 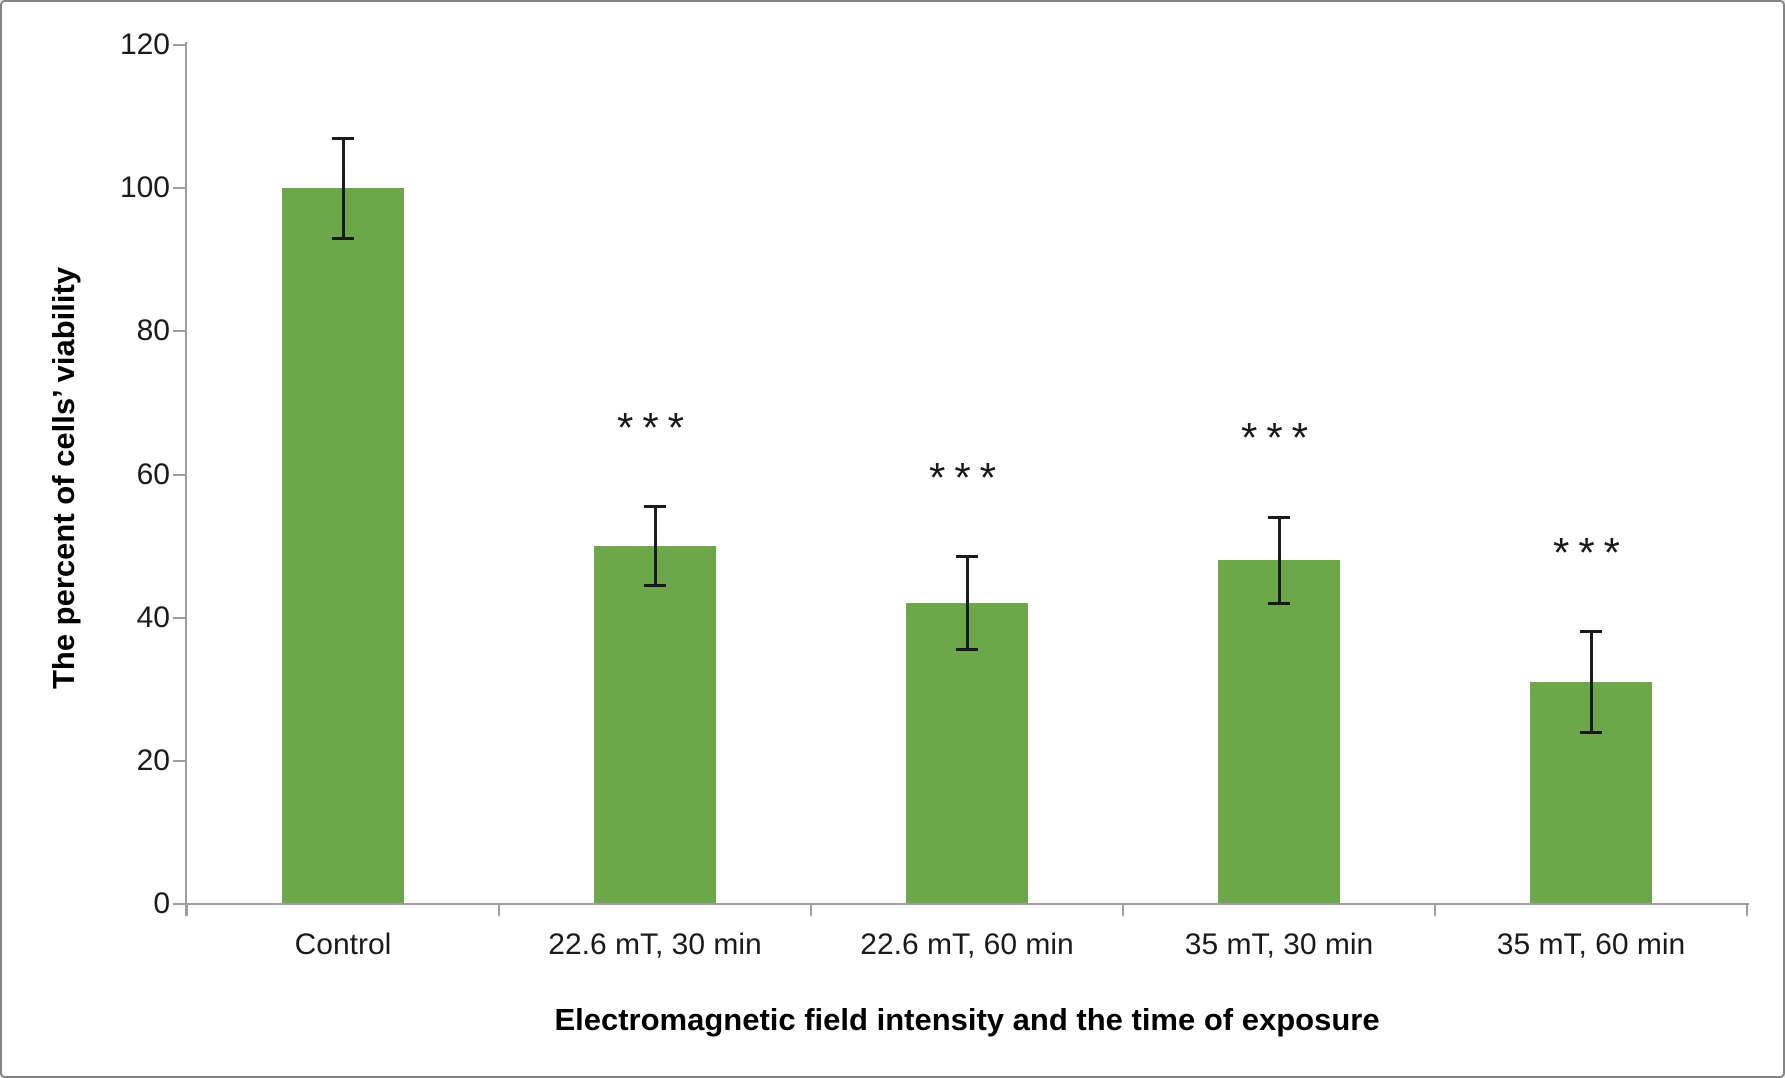 What do you see at coordinates (153, 617) in the screenshot?
I see `y-tick-label: 40` at bounding box center [153, 617].